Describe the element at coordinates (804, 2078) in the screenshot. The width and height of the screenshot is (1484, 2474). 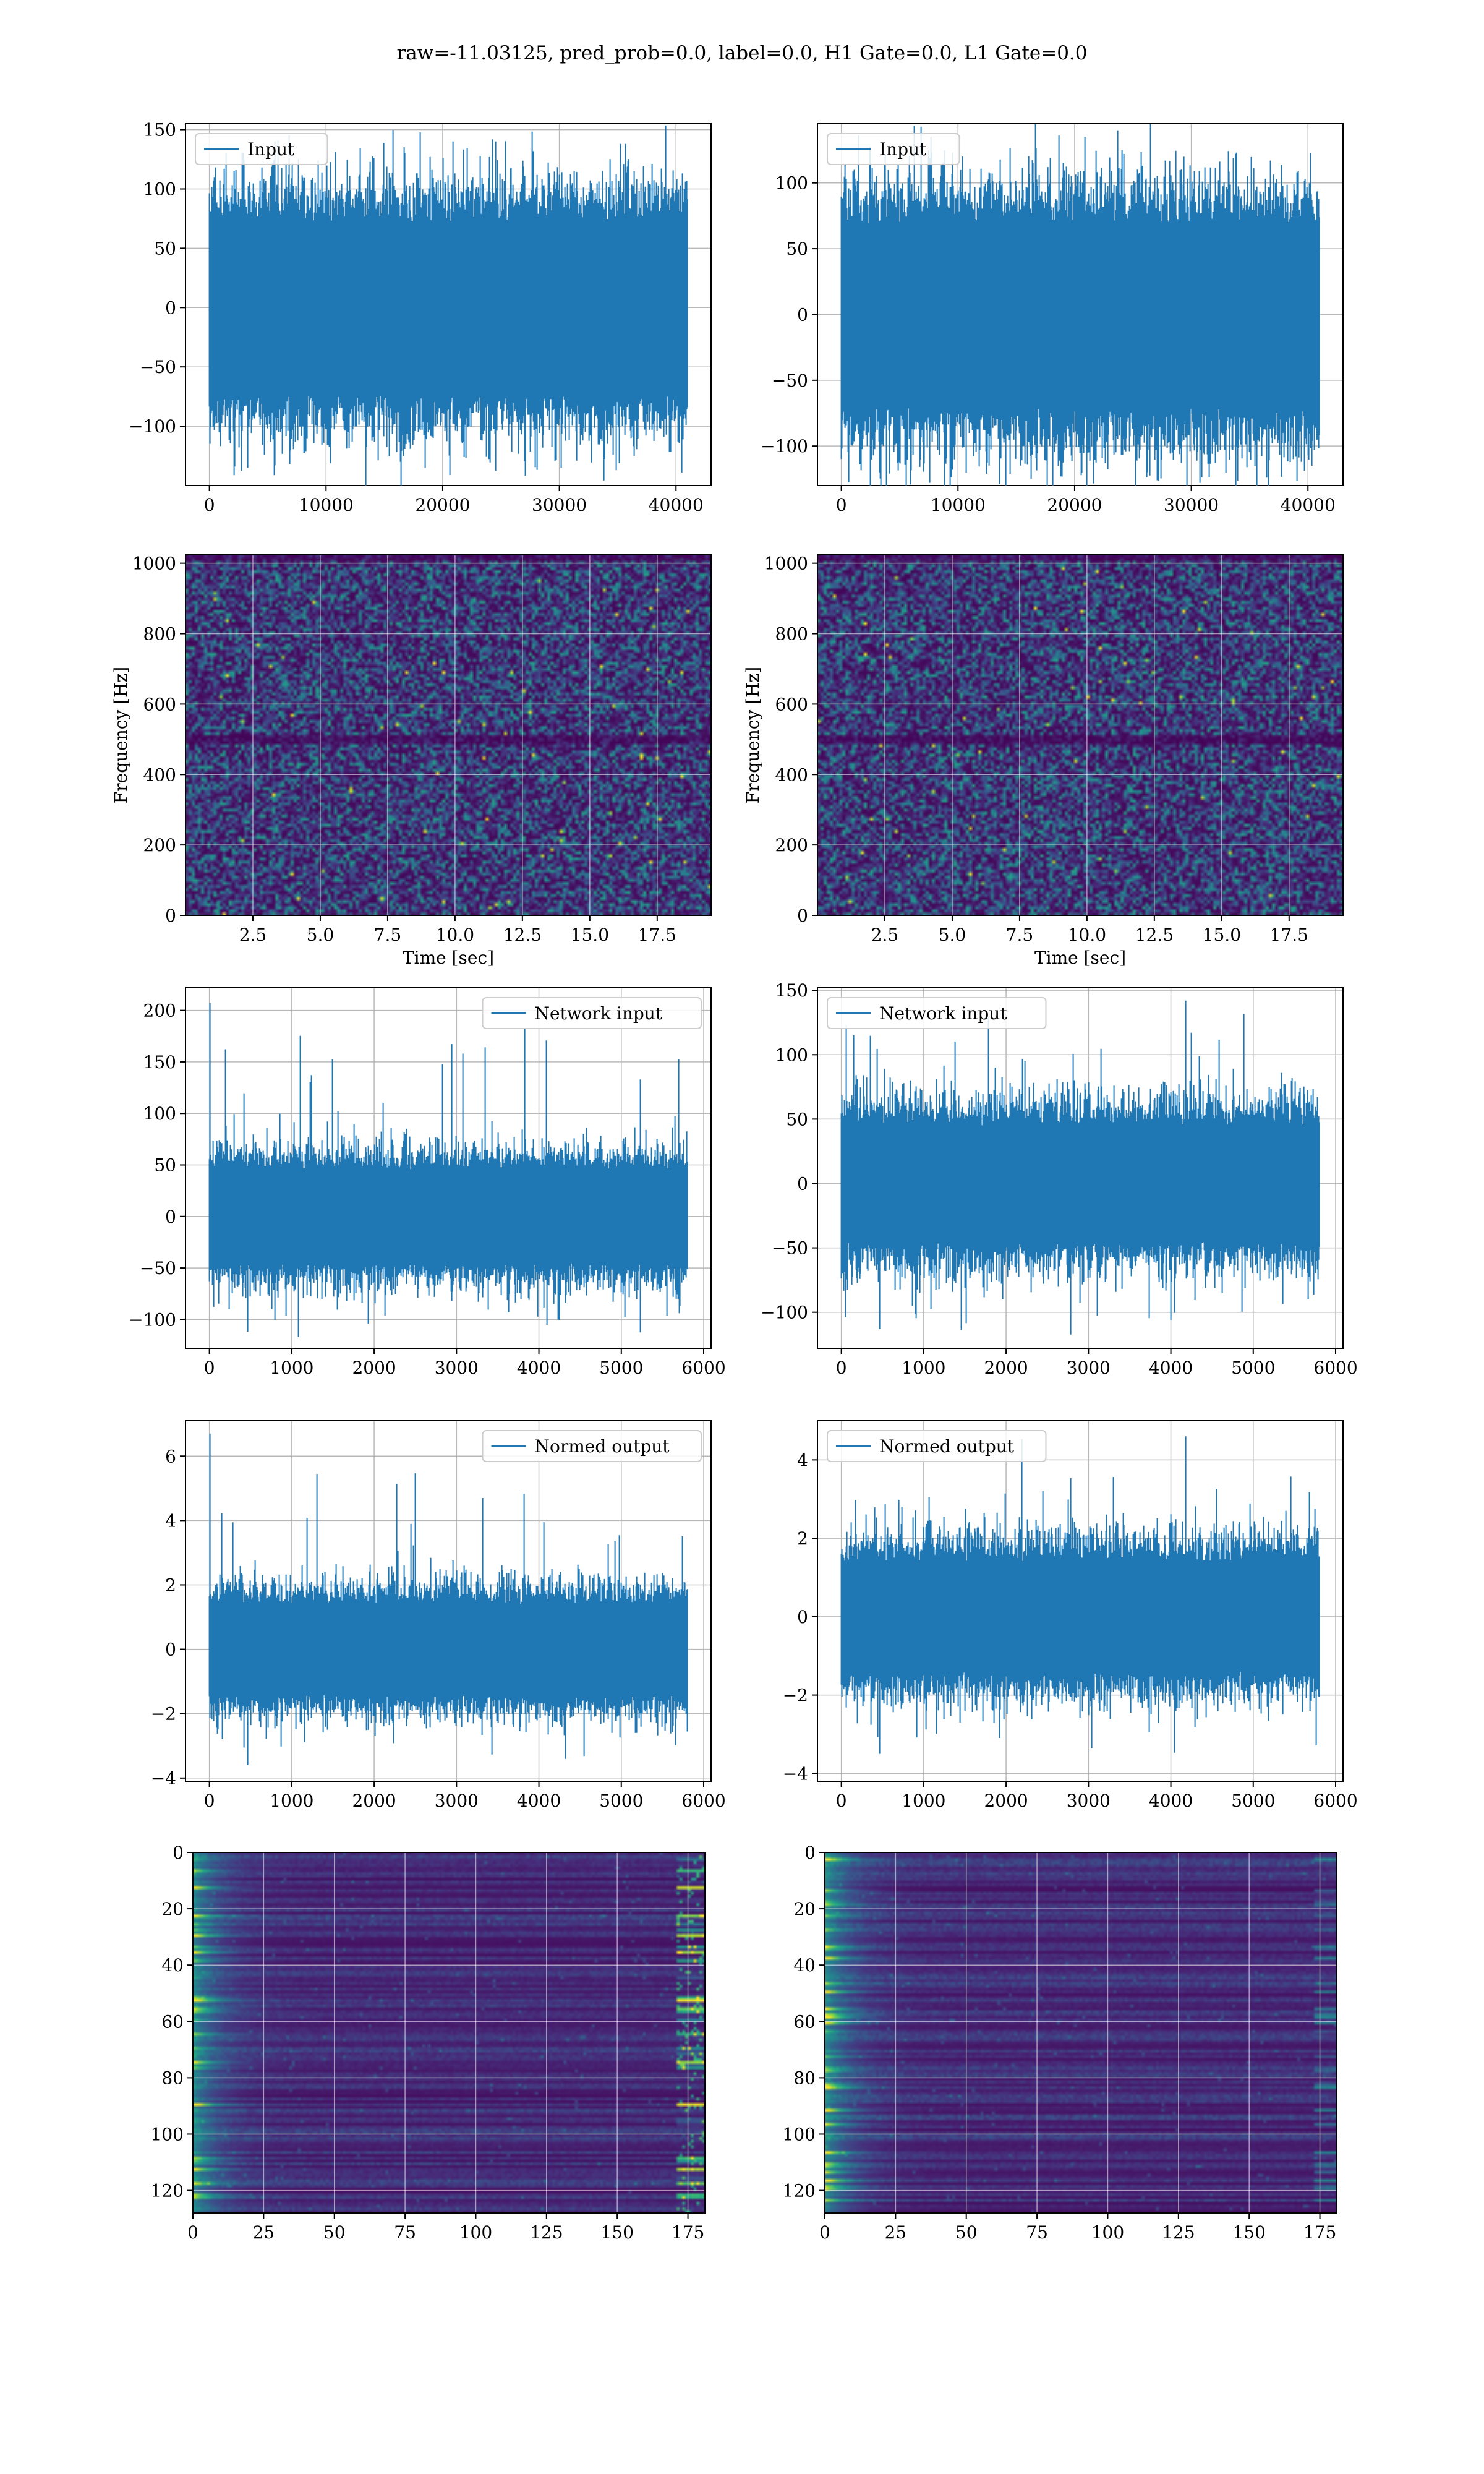
I see `l1-feature-map-ytick-label: 80` at that location.